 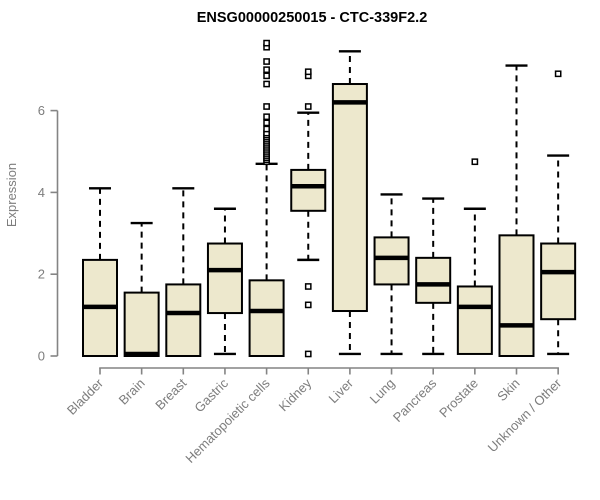 What do you see at coordinates (41, 356) in the screenshot?
I see `y-tick-label: 0` at bounding box center [41, 356].